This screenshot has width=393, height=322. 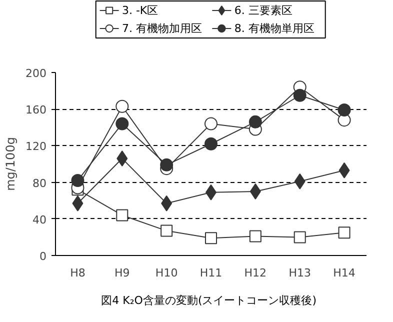 I want to click on legend-label: 6. 三要素区, so click(x=263, y=10).